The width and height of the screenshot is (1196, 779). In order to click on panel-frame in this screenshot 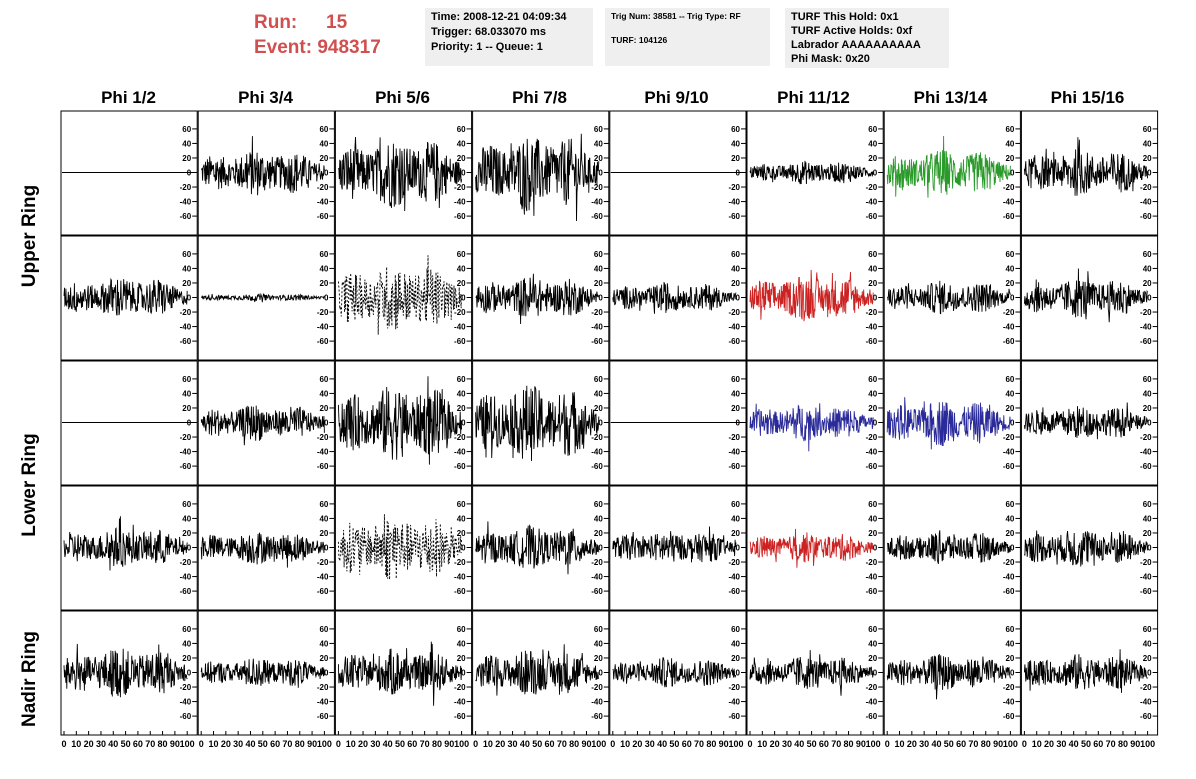, I will do `click(403, 548)`.